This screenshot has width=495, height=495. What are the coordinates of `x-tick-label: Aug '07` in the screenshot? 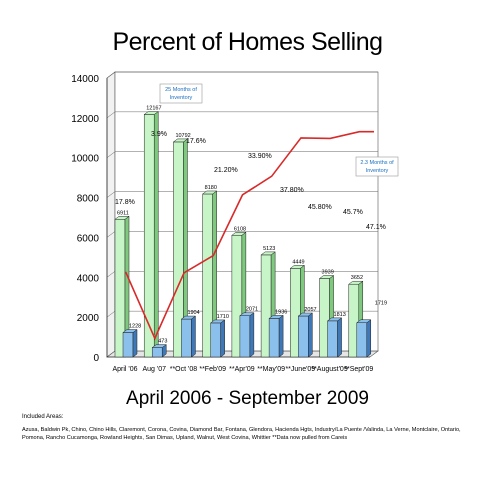 It's located at (154, 369).